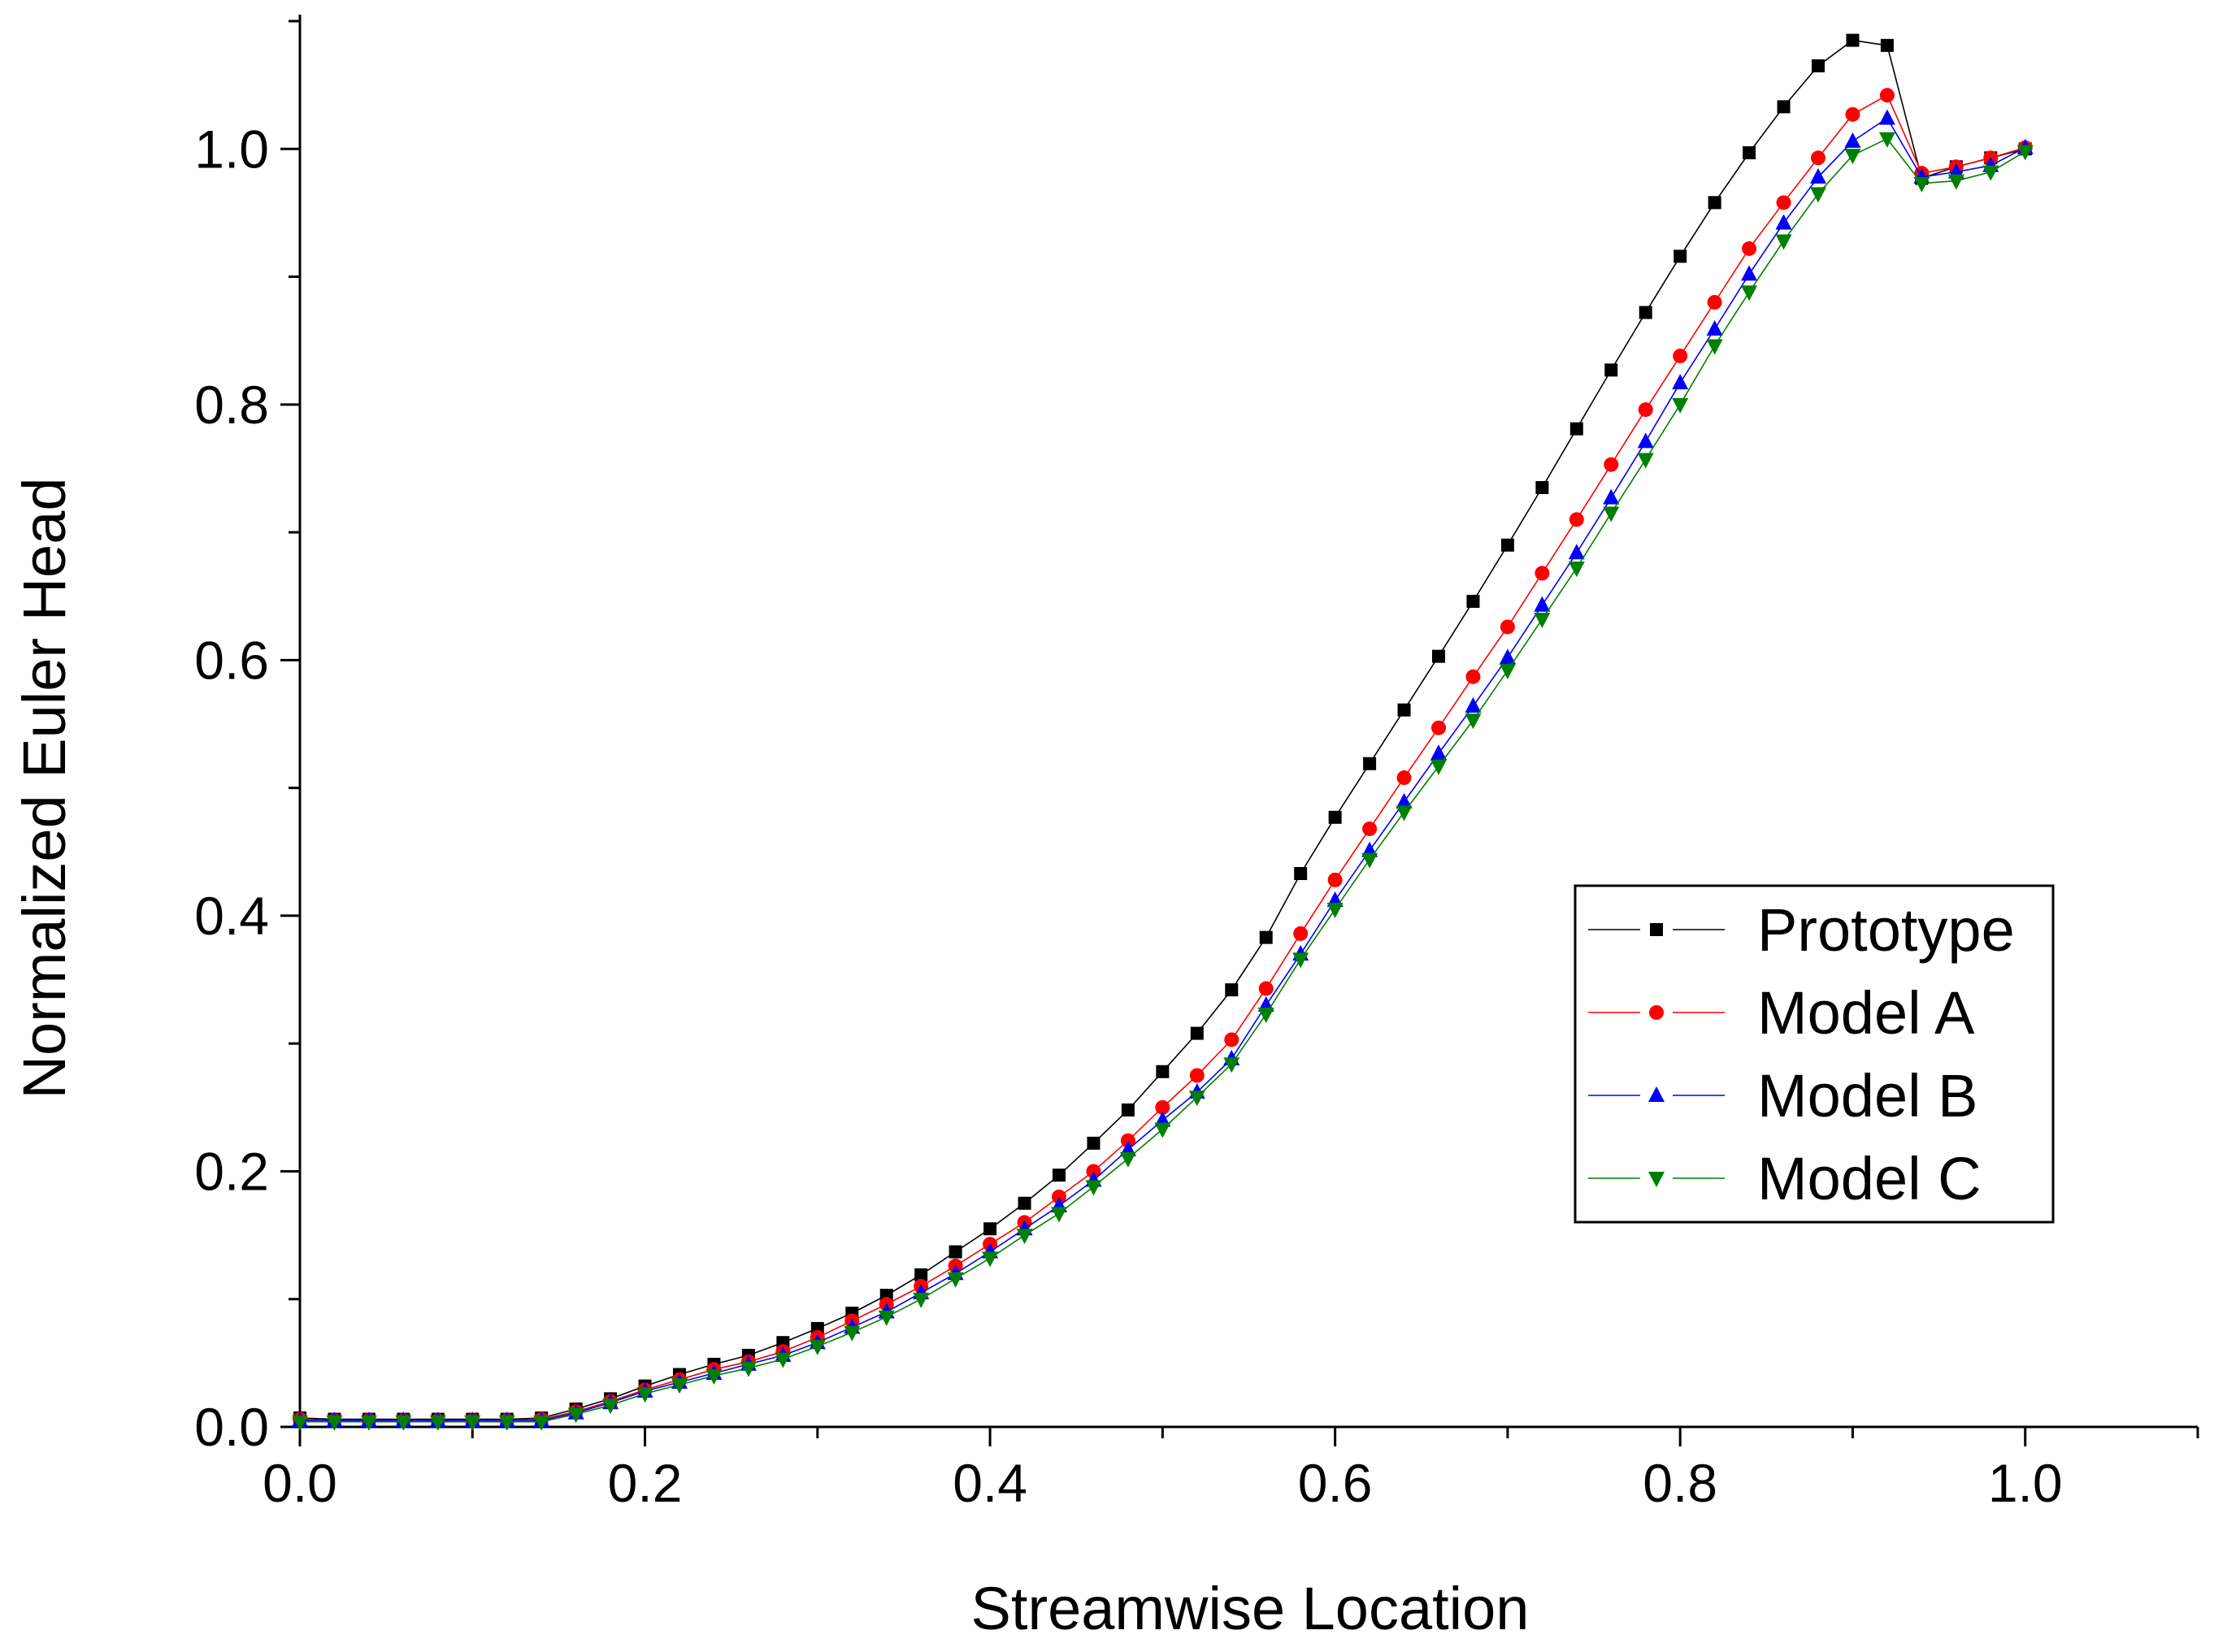 This screenshot has height=1652, width=2214. I want to click on y-axis-title: Normalized Euler Head, so click(44, 788).